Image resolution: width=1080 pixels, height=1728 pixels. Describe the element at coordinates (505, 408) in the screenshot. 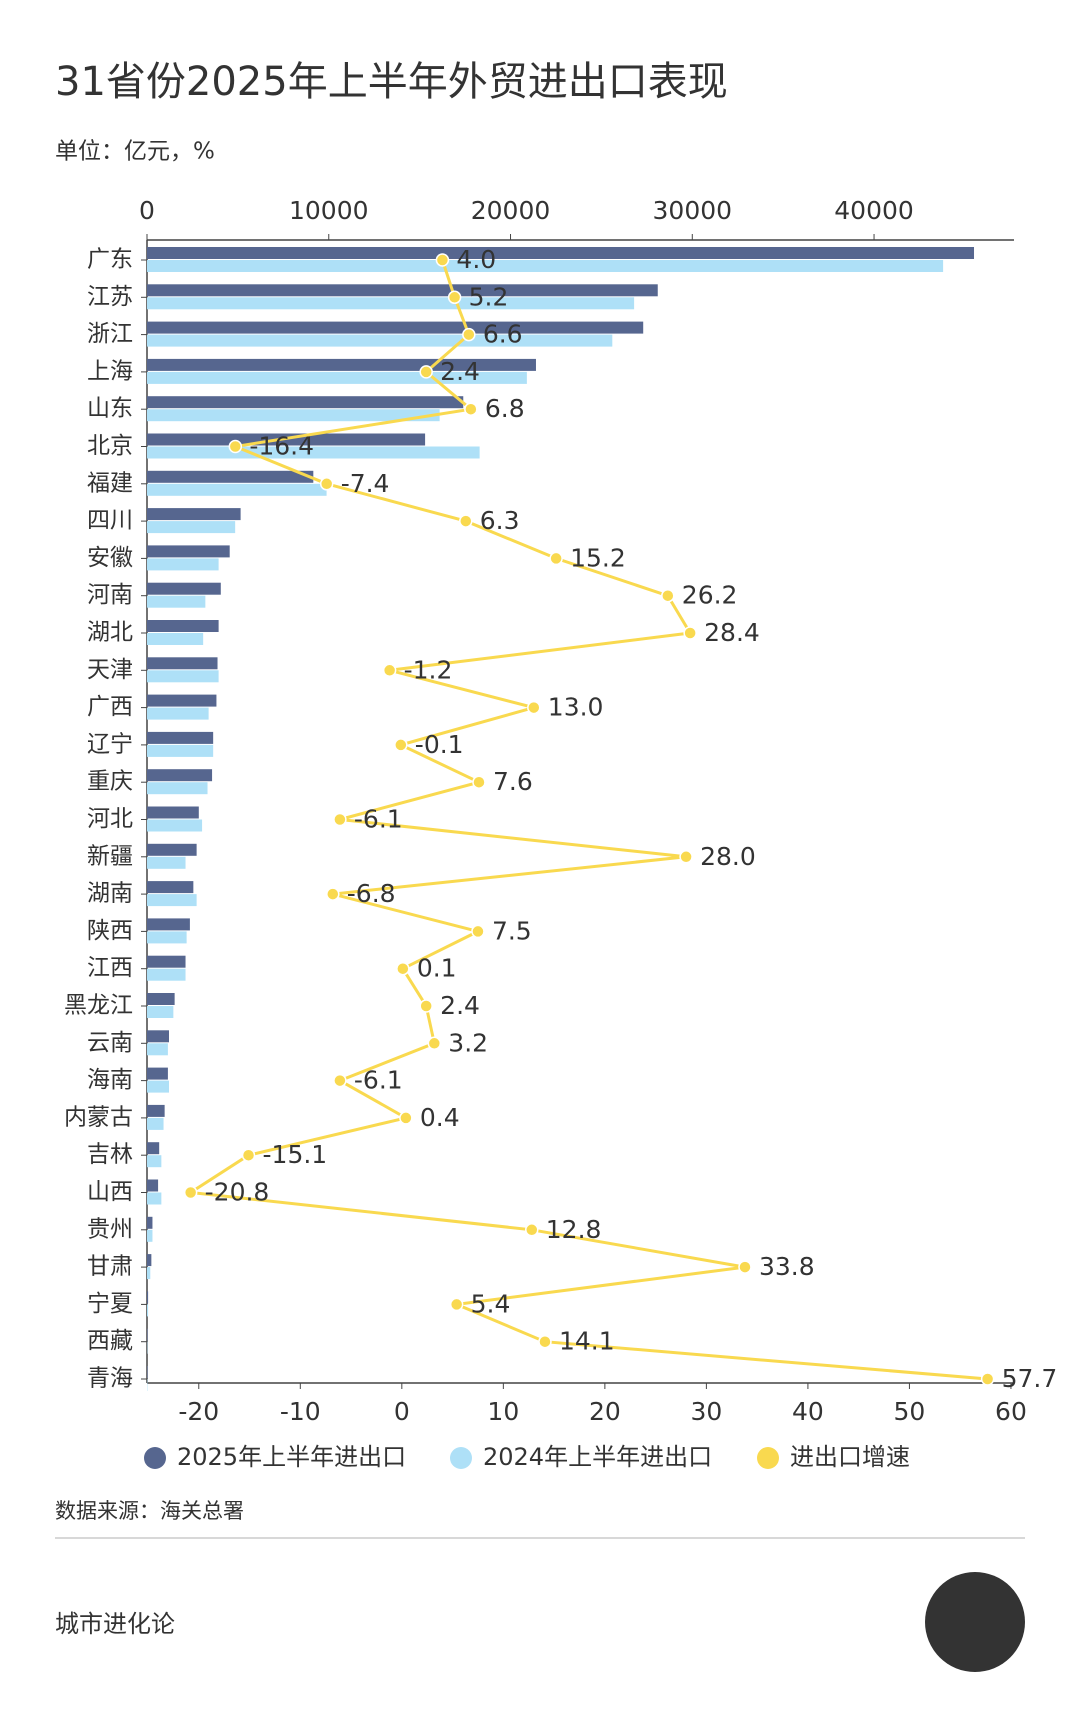

I see `data-label: 6.8` at that location.